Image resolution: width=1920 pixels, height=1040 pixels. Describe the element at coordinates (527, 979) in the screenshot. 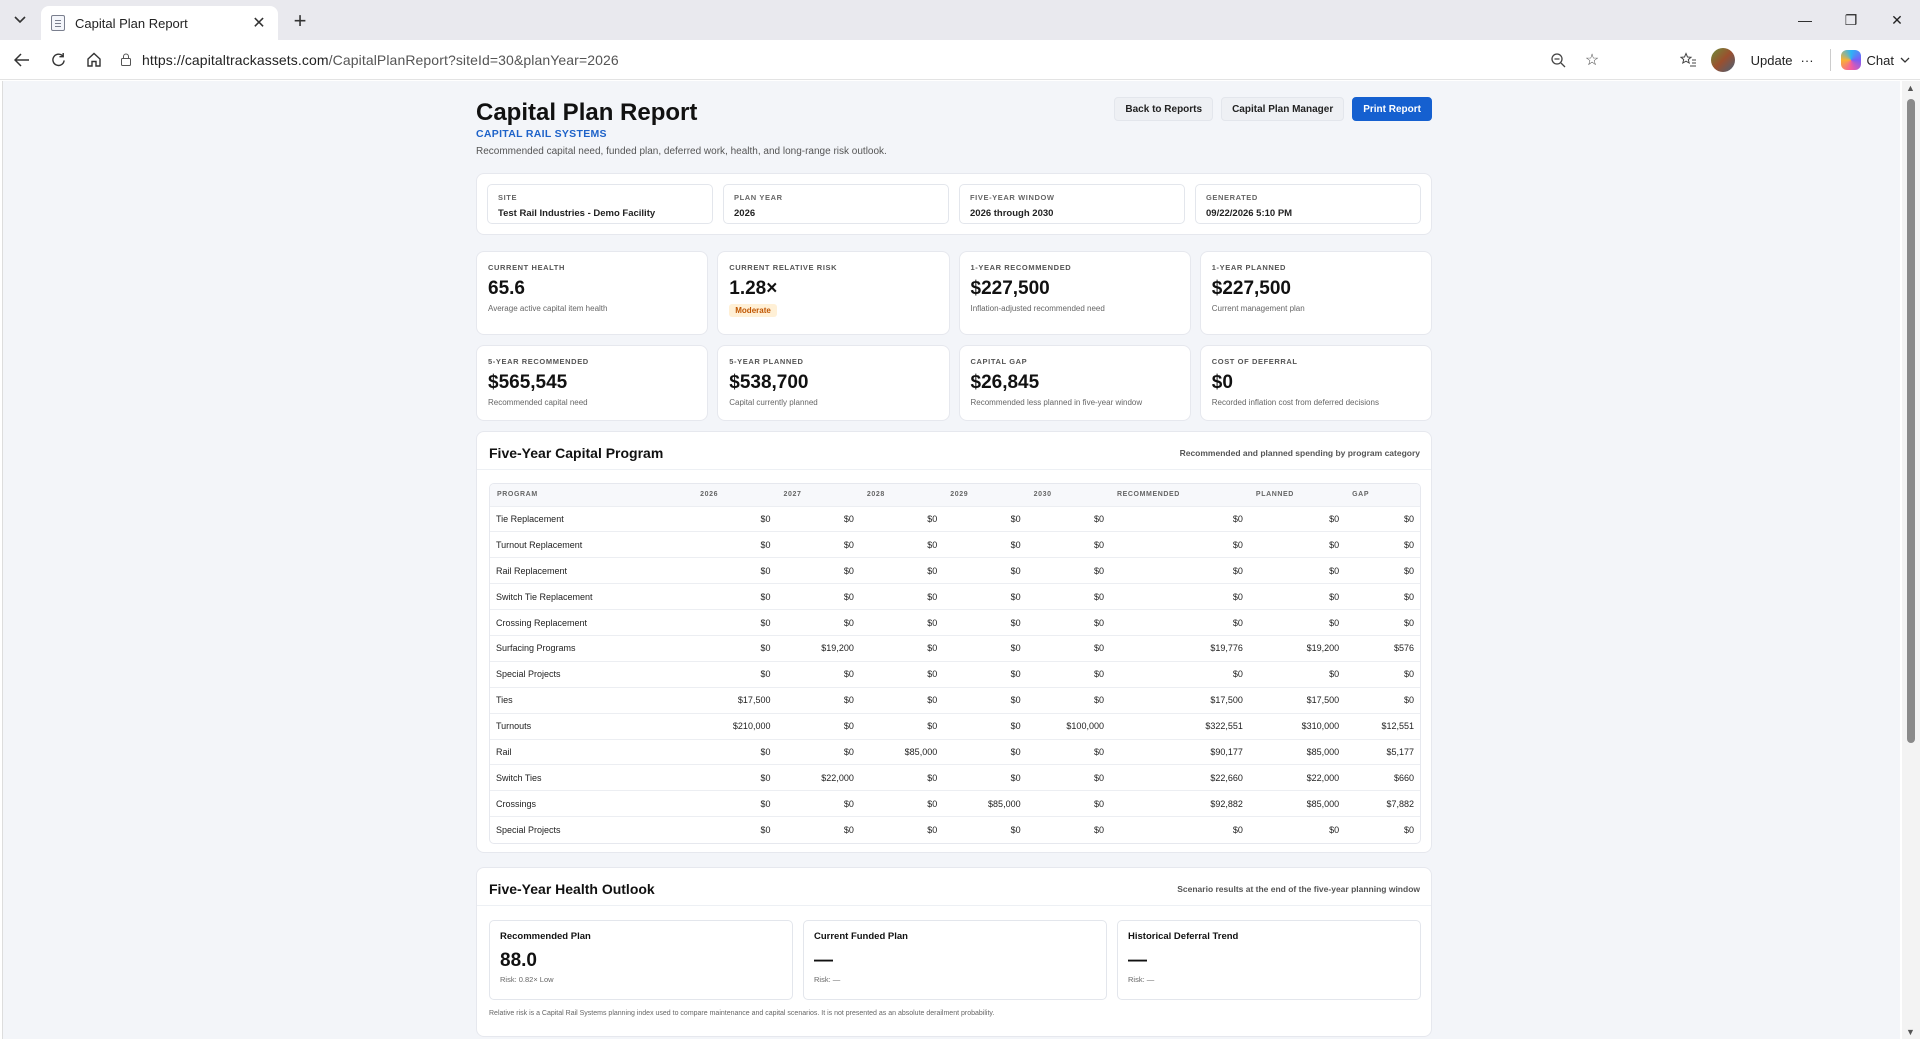

I see `scenario-risk: Risk: 0.82× Low` at that location.